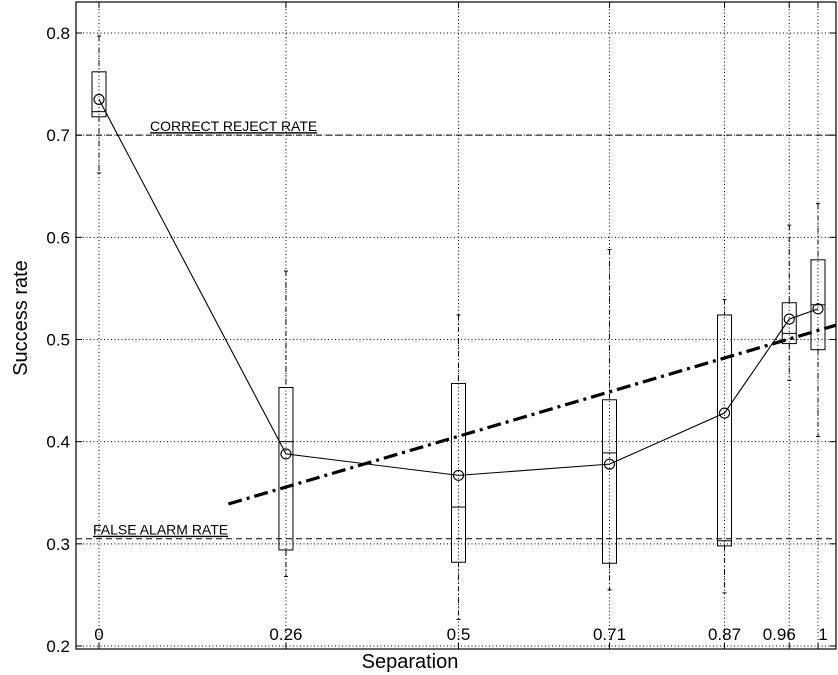 Image resolution: width=838 pixels, height=675 pixels. I want to click on x-tick-label: 1, so click(822, 634).